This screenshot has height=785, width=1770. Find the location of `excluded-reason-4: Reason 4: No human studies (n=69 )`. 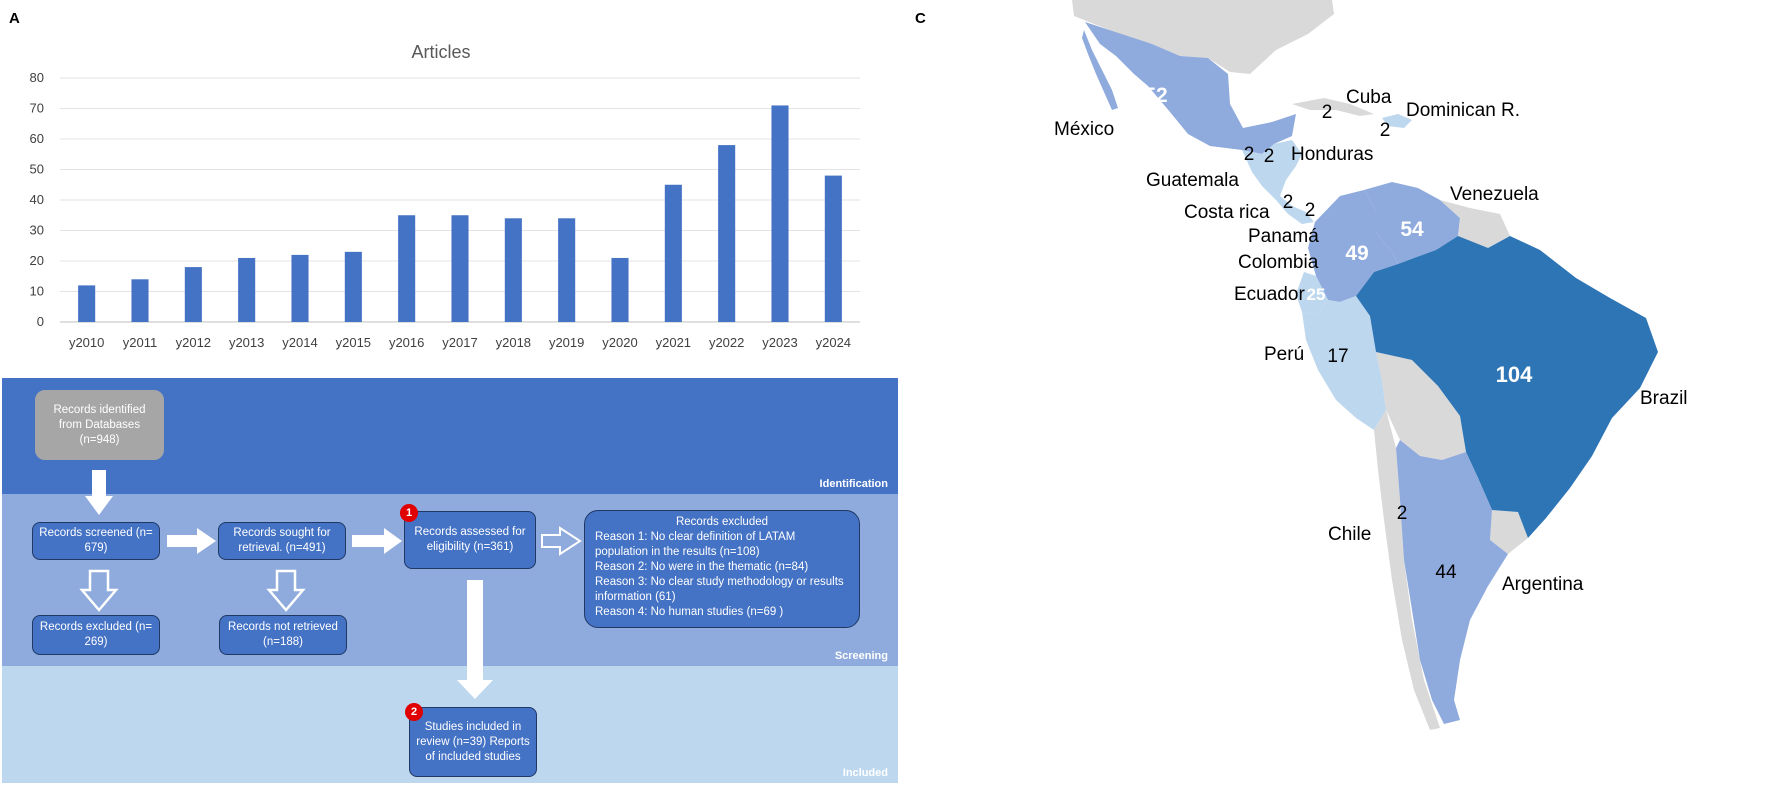

excluded-reason-4: Reason 4: No human studies (n=69 ) is located at coordinates (689, 612).